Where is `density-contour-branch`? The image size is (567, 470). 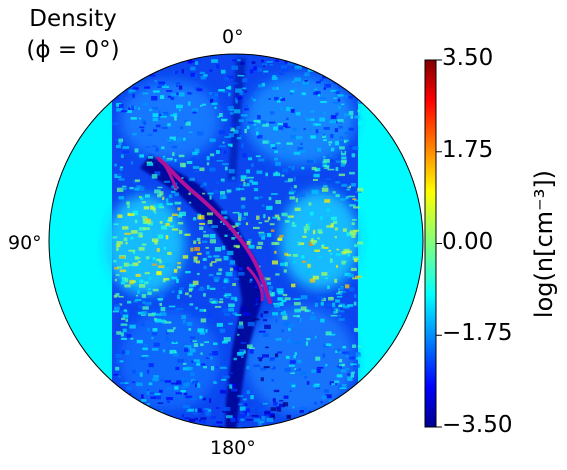 density-contour-branch is located at coordinates (210, 229).